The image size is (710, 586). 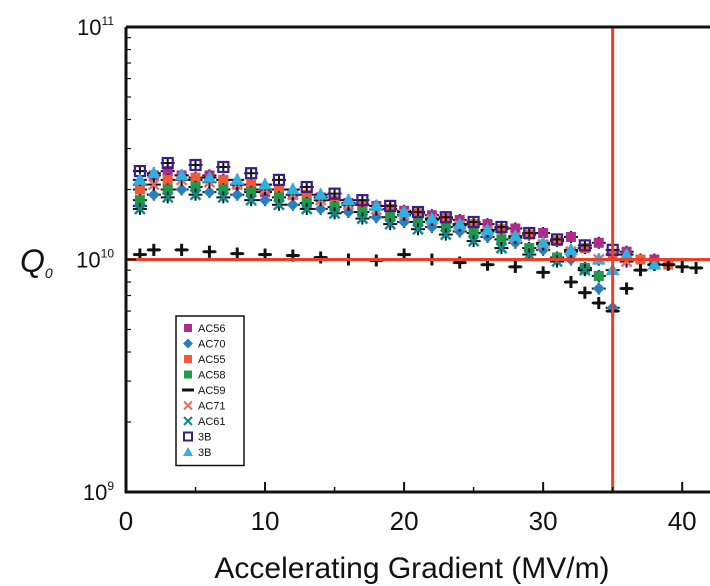 I want to click on legend-item-ac56: AC56, so click(x=205, y=329).